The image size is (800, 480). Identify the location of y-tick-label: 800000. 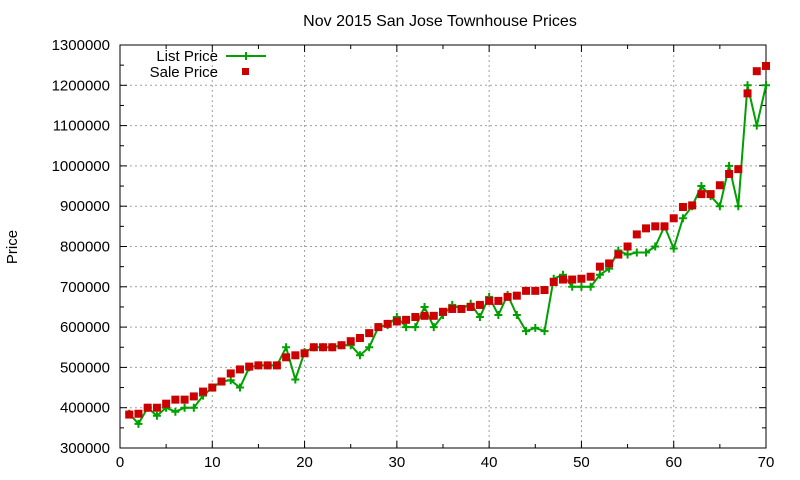
(85, 247).